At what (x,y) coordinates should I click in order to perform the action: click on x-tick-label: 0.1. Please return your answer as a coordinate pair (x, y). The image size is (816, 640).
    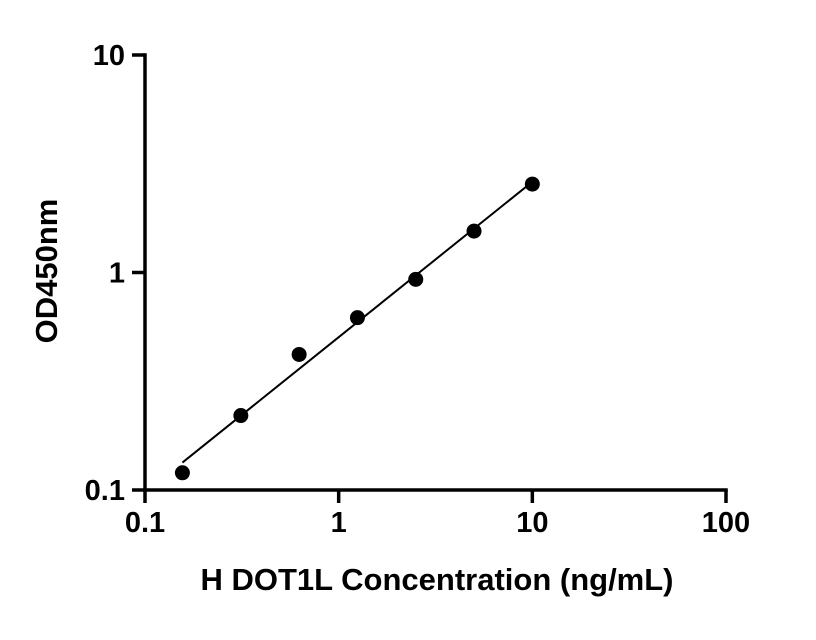
    Looking at the image, I should click on (145, 523).